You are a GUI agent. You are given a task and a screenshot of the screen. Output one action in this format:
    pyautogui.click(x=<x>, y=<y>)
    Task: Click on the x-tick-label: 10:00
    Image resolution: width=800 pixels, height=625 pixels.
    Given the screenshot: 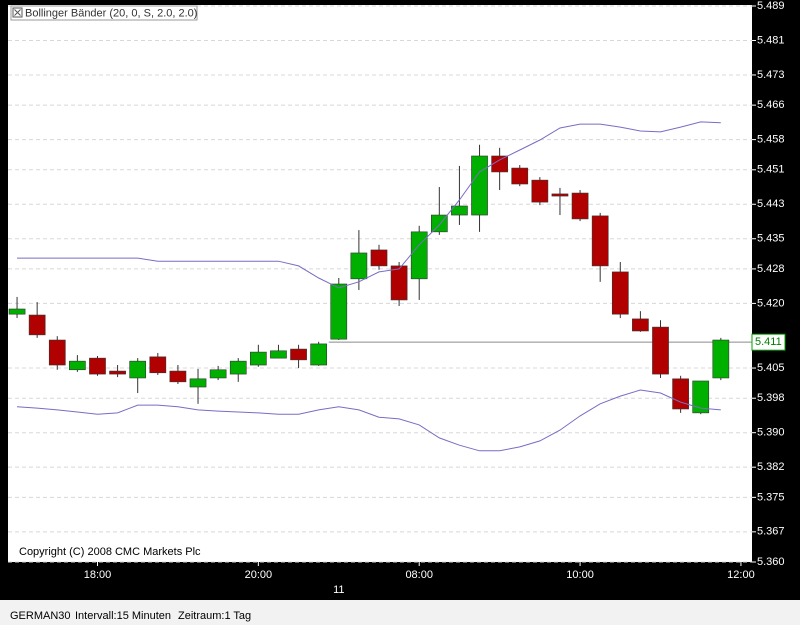 What is the action you would take?
    pyautogui.click(x=580, y=575)
    